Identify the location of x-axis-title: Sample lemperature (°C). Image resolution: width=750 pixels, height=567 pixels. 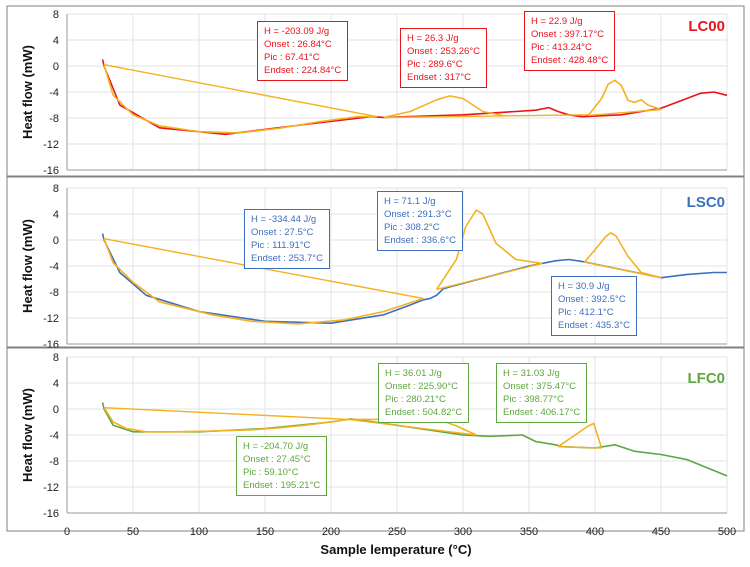
(395, 549).